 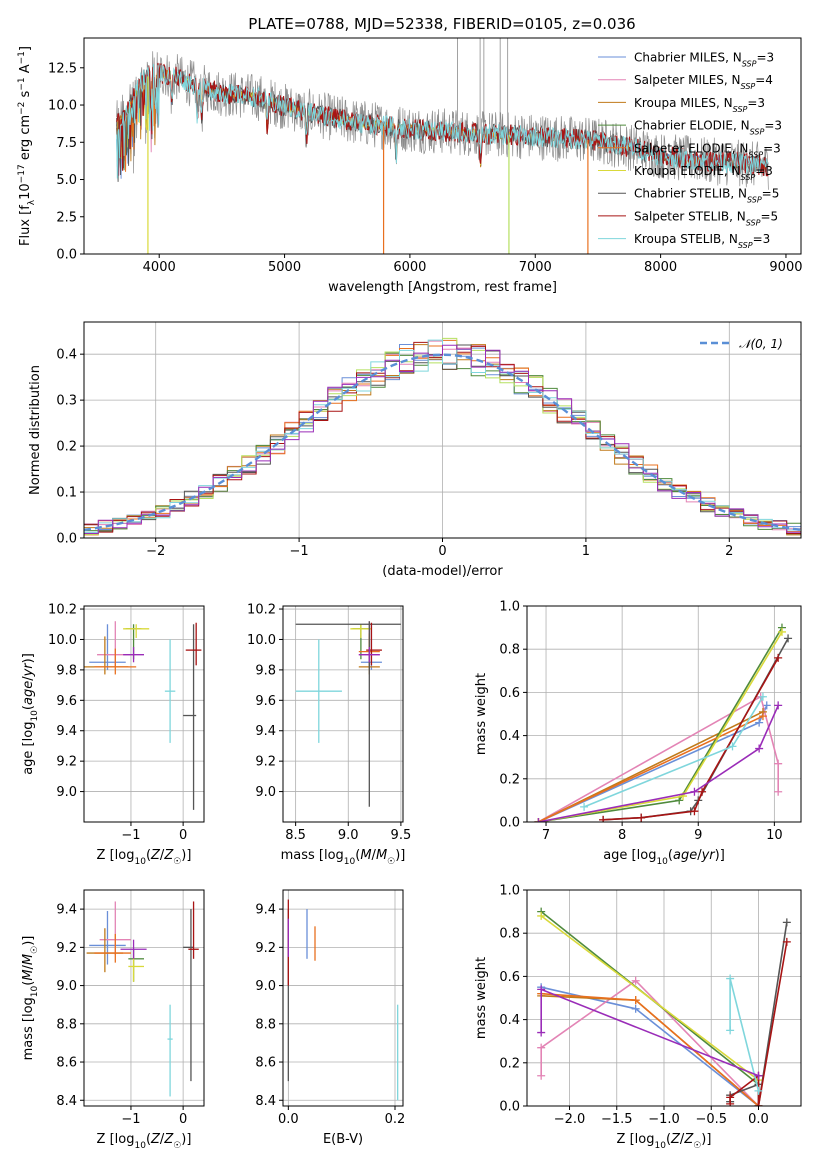 I want to click on legend-label-text: Kroupa MILES, N, so click(x=683, y=103).